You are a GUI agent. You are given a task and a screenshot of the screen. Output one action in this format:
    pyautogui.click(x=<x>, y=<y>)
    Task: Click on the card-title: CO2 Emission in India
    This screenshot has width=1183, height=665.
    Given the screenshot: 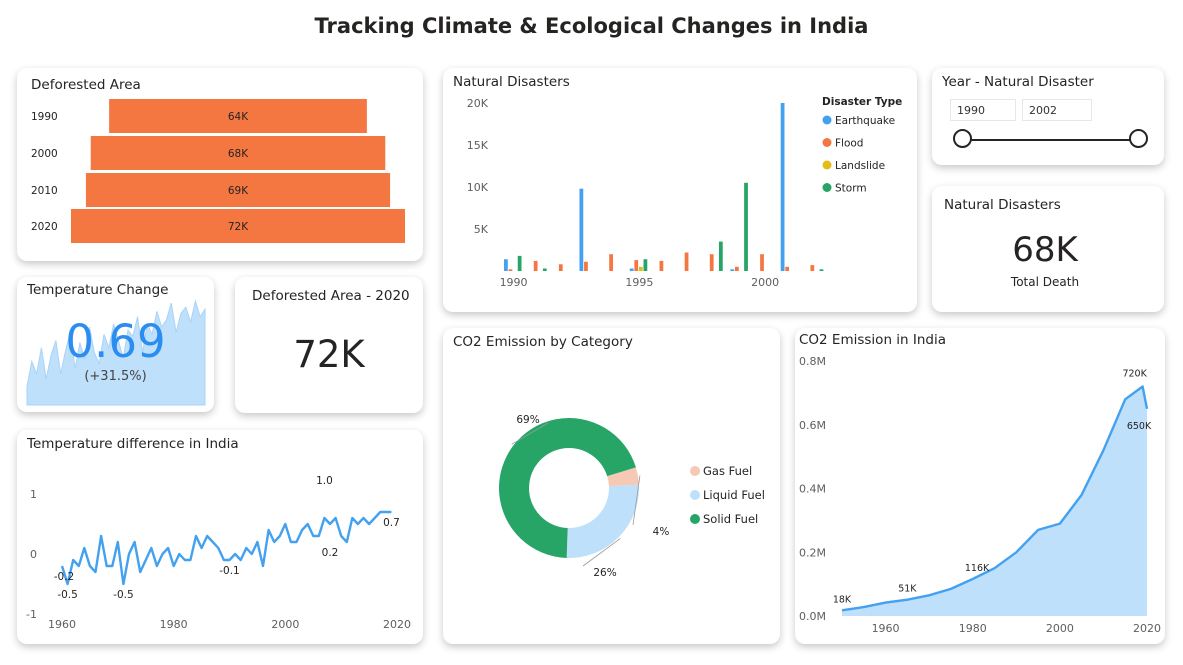 What is the action you would take?
    pyautogui.click(x=873, y=340)
    